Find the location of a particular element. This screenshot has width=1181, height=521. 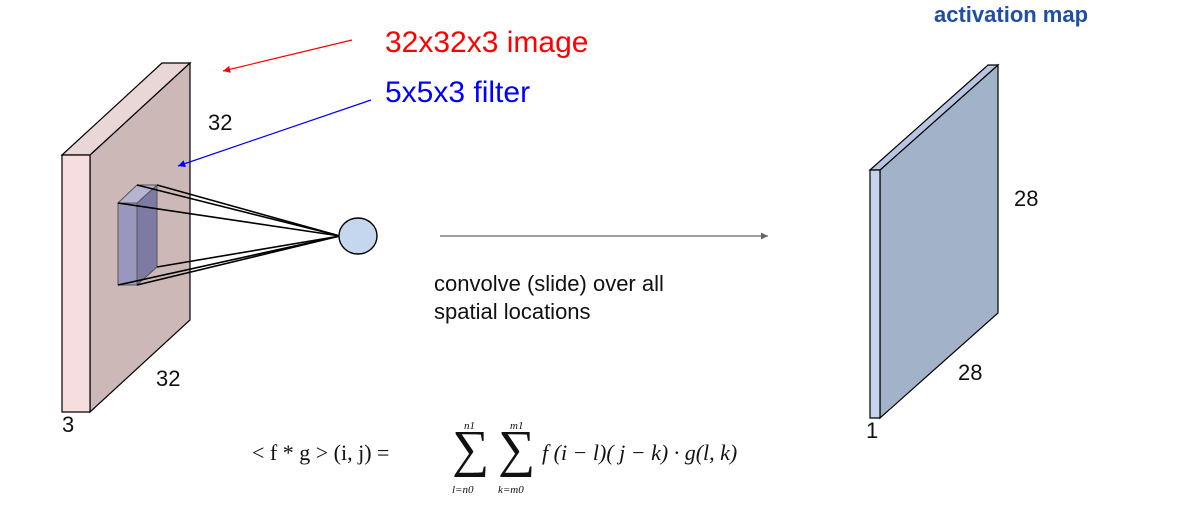

image-pointer-arrow is located at coordinates (287, 56).